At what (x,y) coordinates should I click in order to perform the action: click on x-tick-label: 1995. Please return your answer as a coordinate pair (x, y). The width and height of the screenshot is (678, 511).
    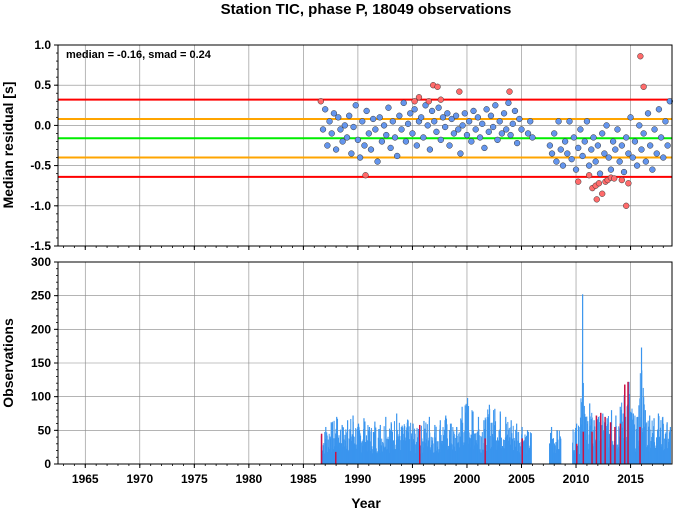
    Looking at the image, I should click on (412, 479).